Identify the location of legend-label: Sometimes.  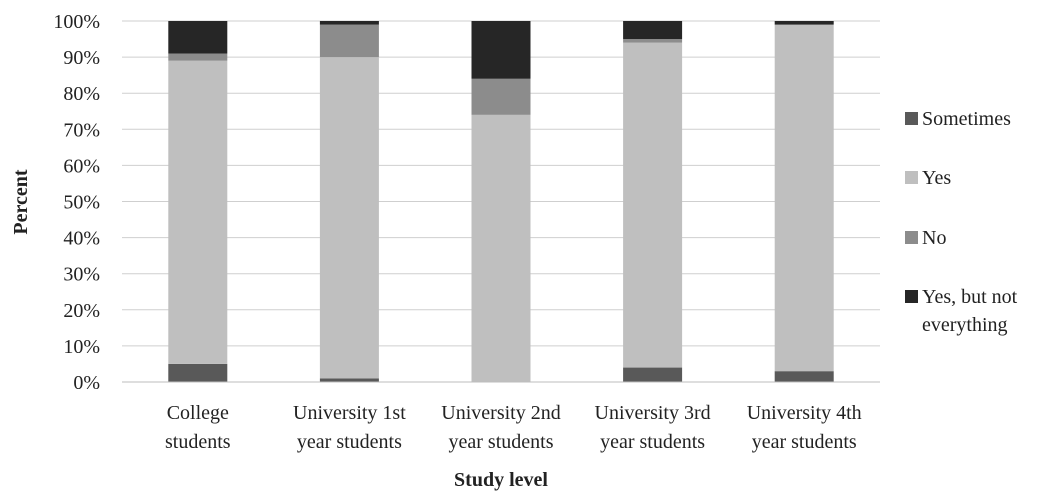
(966, 119).